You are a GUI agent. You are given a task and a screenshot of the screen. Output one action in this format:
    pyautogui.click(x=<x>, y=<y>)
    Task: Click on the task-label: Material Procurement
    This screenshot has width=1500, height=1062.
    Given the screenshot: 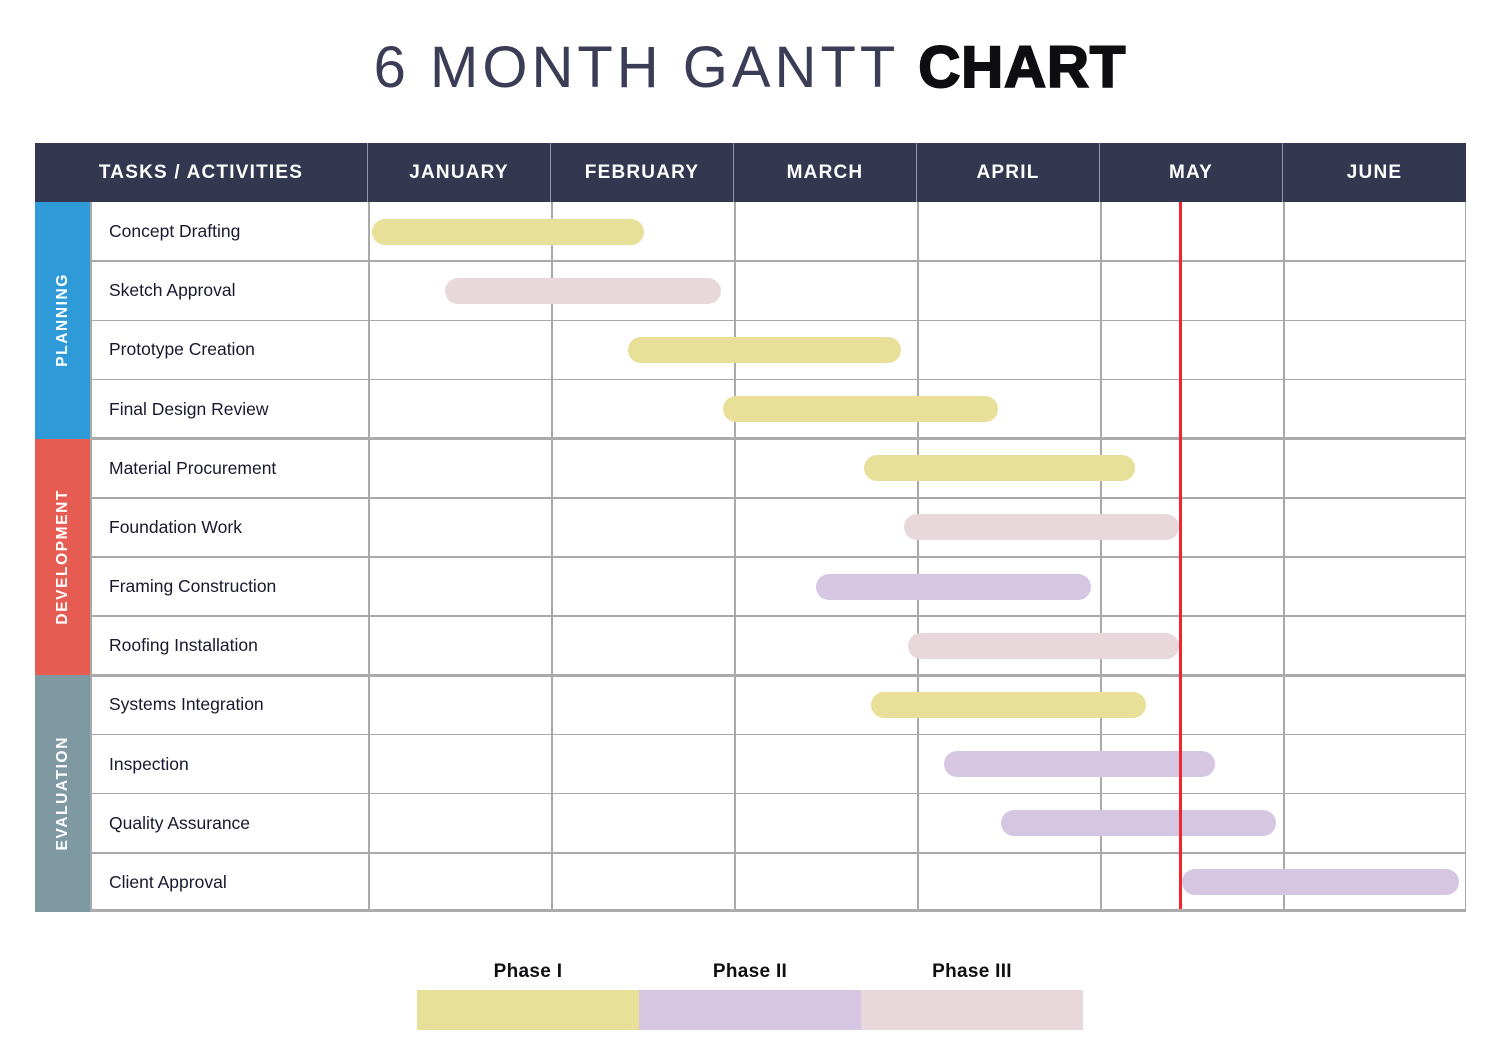 What is the action you would take?
    pyautogui.click(x=193, y=467)
    